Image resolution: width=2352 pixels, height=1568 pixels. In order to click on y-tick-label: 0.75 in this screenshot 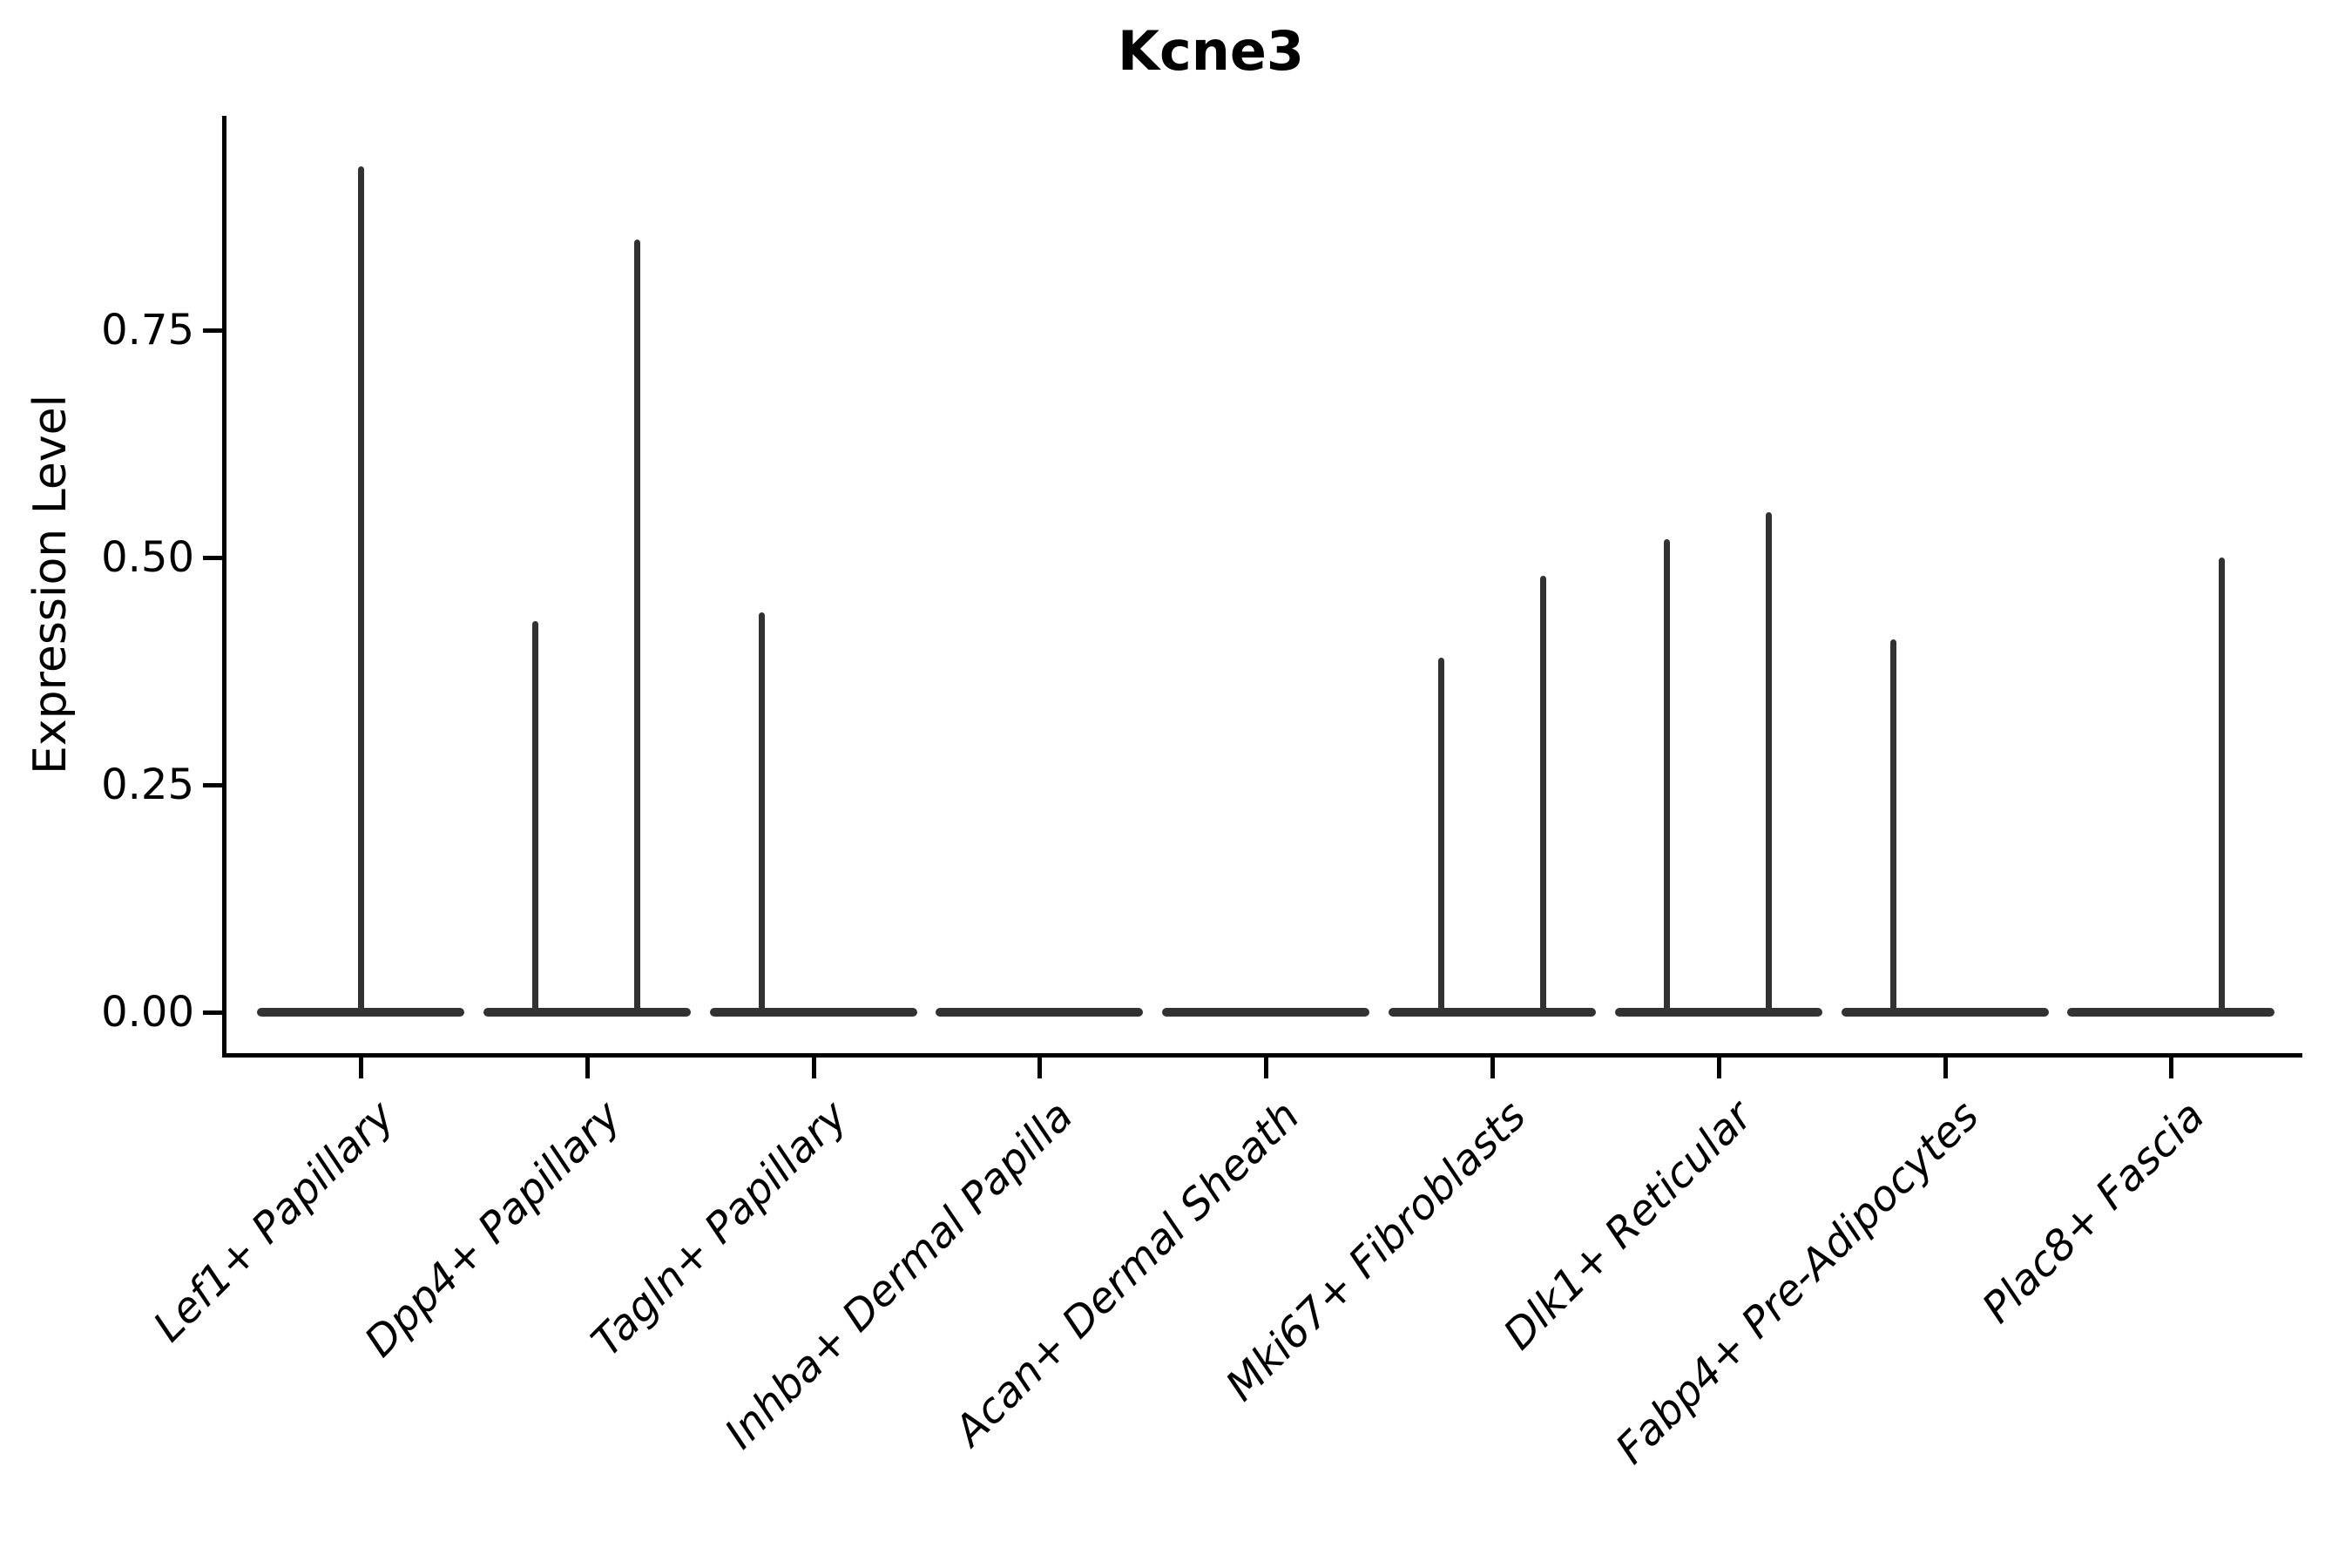, I will do `click(147, 330)`.